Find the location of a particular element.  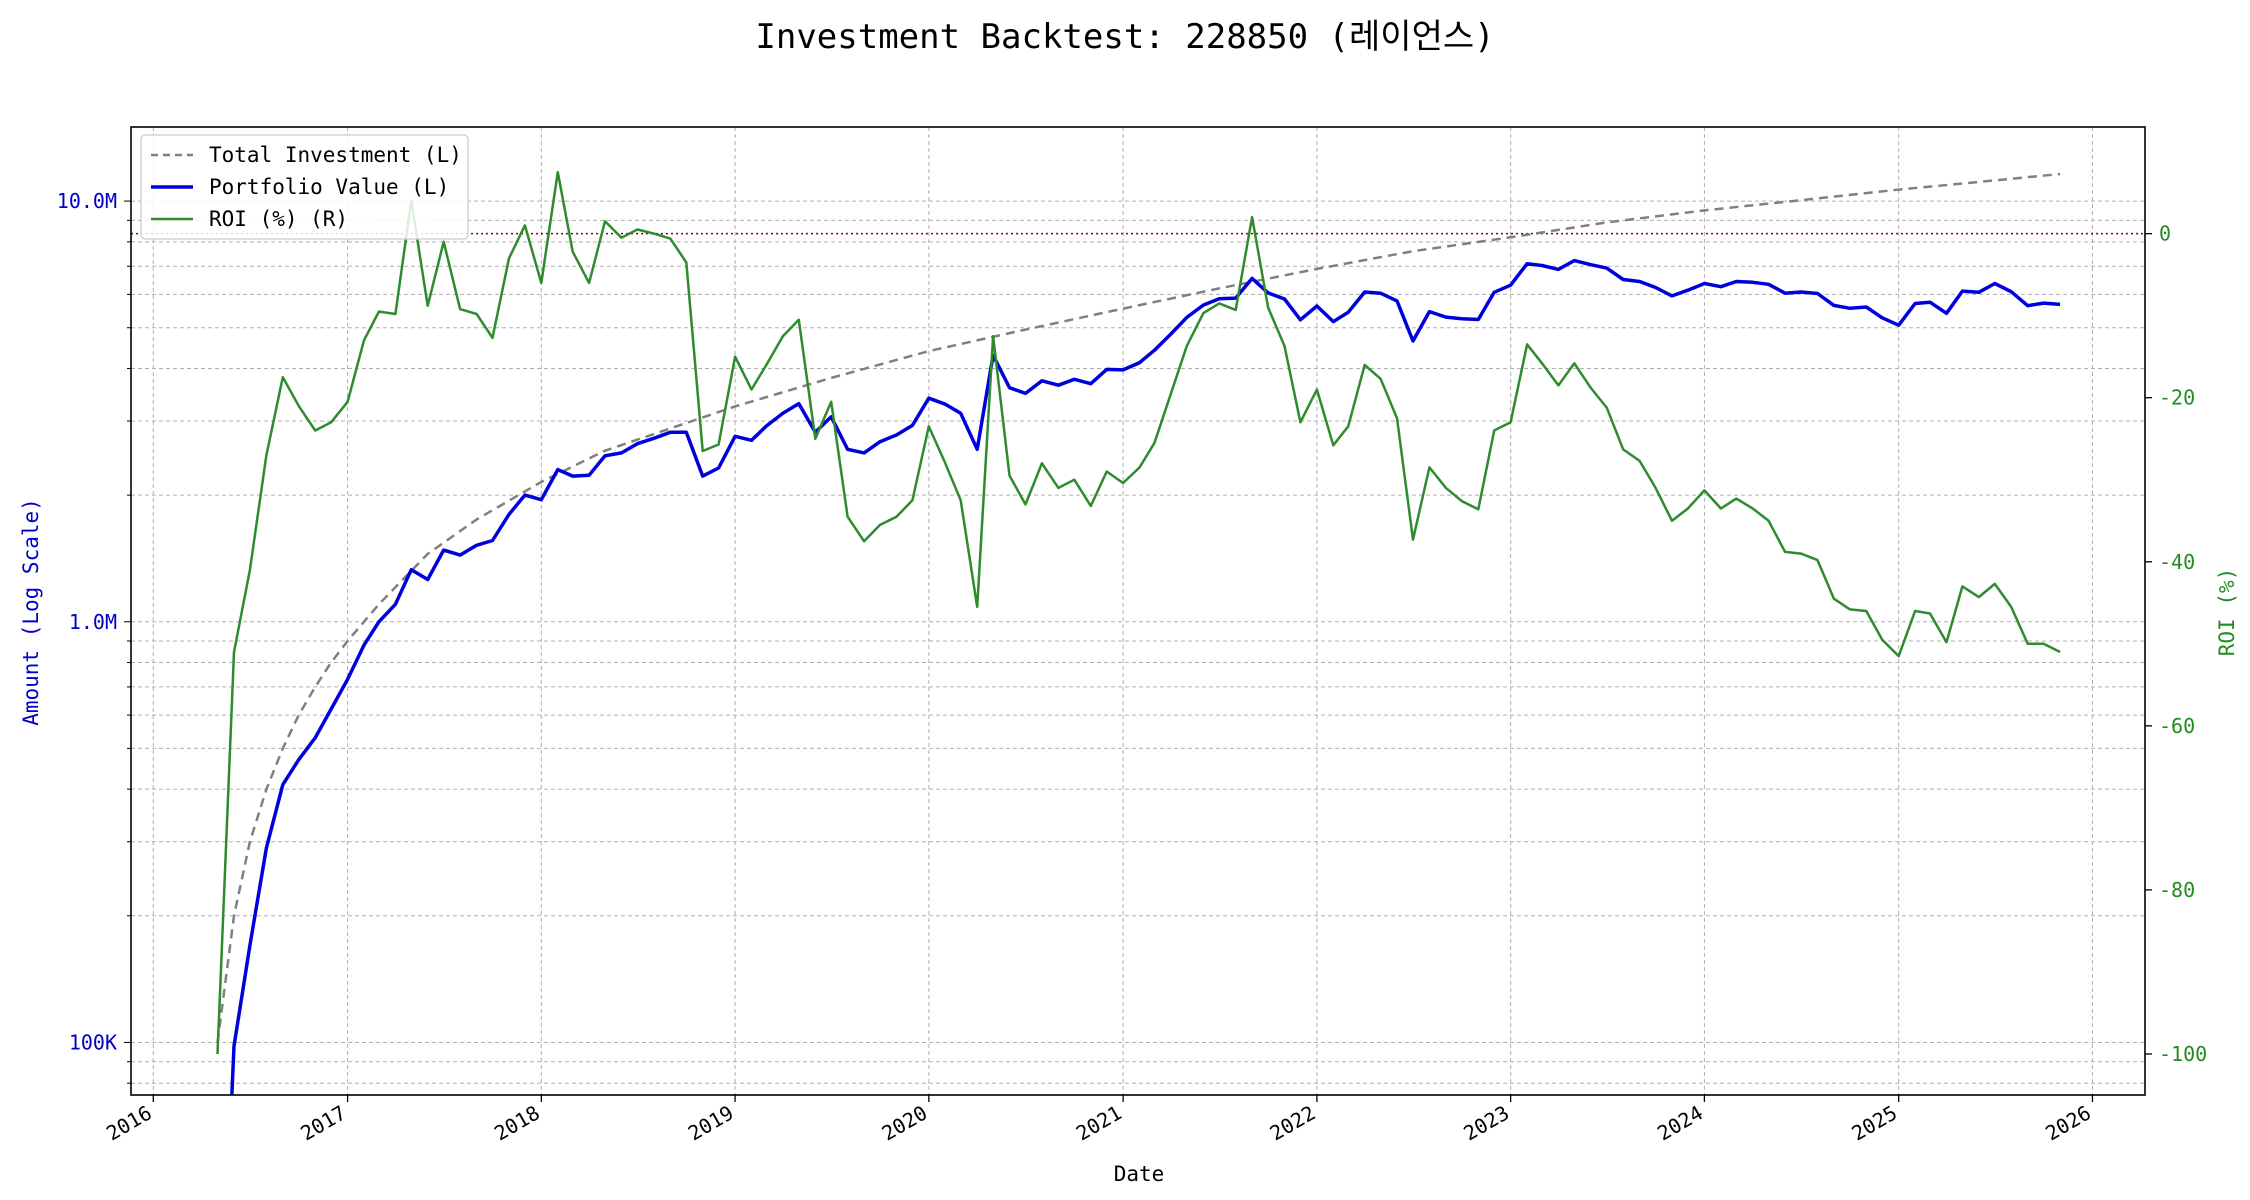

x-tick-label: 2017 is located at coordinates (323, 1123).